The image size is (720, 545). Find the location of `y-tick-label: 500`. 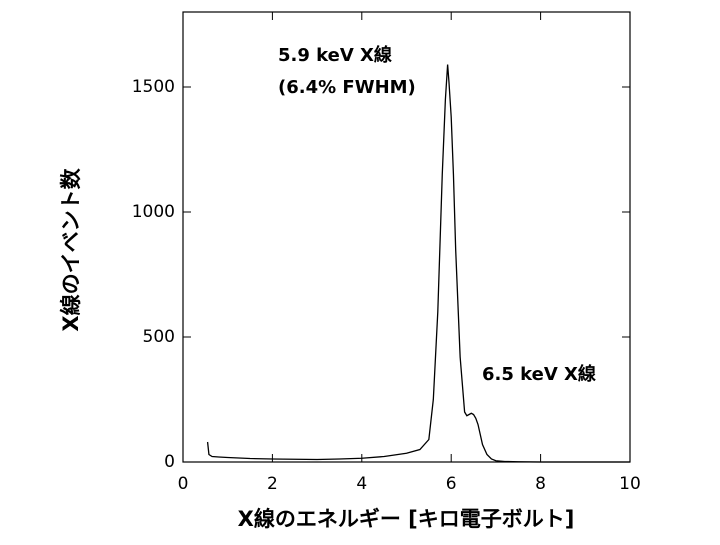

y-tick-label: 500 is located at coordinates (159, 337).